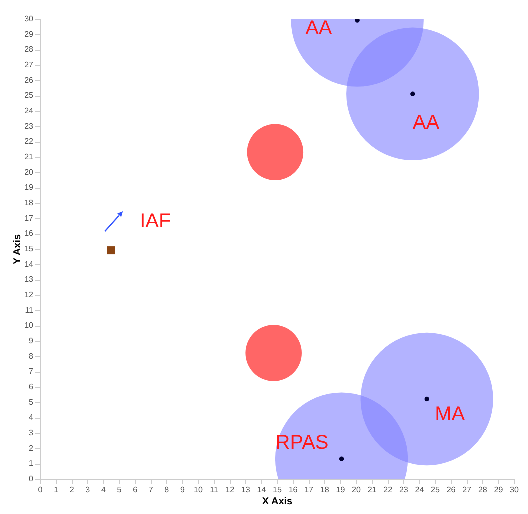 The width and height of the screenshot is (528, 514). Describe the element at coordinates (199, 490) in the screenshot. I see `x-tick-label: 10` at that location.